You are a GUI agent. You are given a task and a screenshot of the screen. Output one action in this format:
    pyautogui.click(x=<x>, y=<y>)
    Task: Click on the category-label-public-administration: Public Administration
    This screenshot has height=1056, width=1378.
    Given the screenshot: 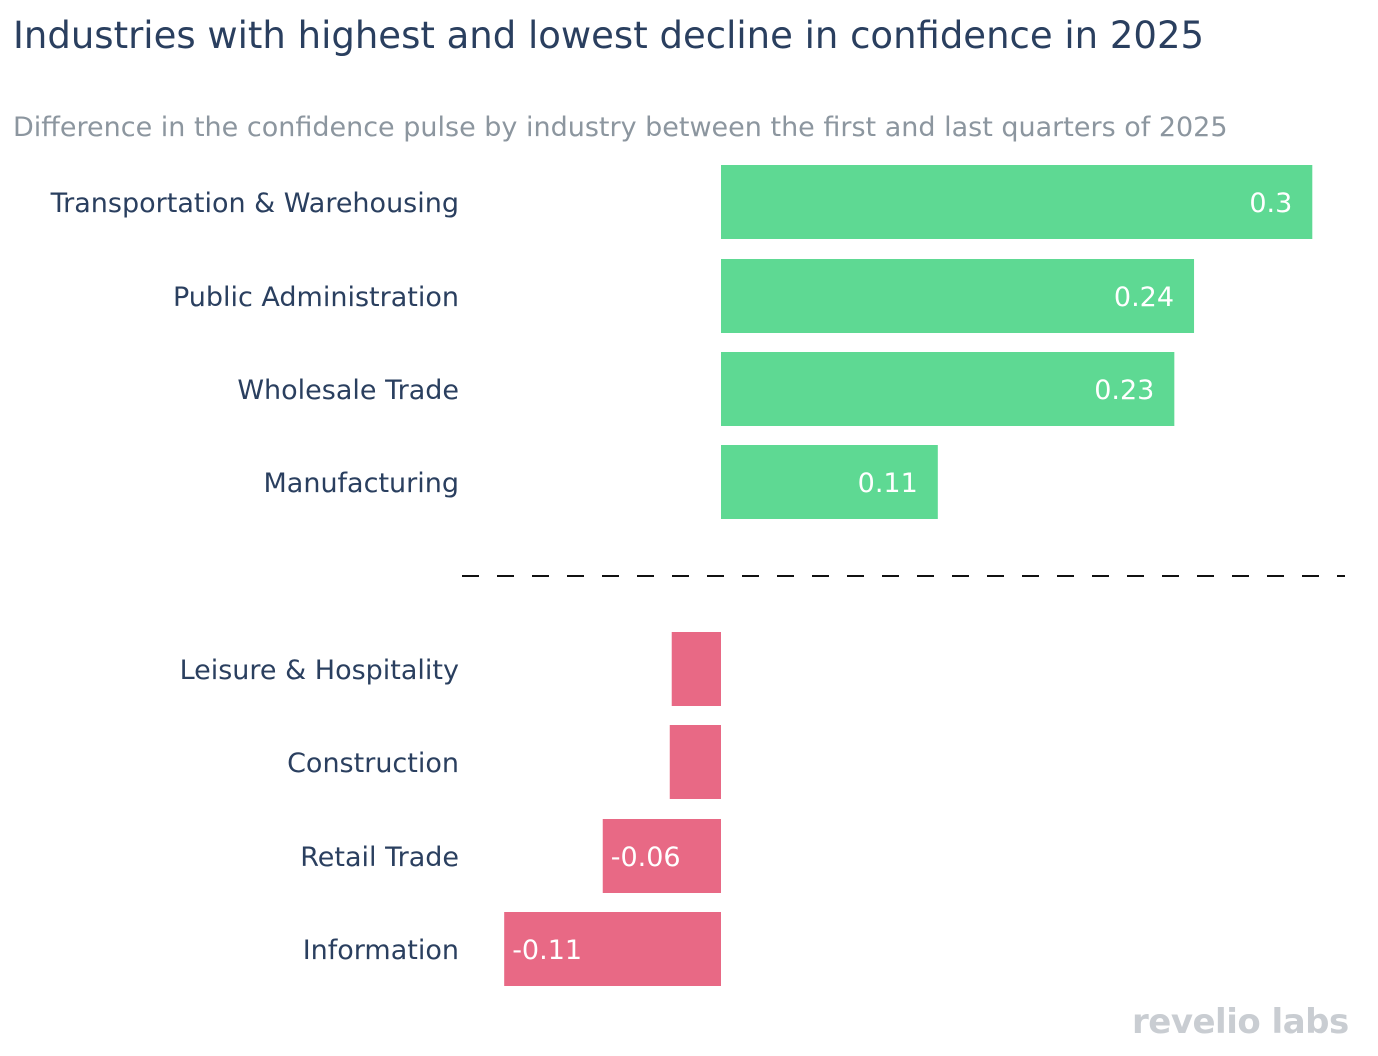 What is the action you would take?
    pyautogui.click(x=316, y=297)
    